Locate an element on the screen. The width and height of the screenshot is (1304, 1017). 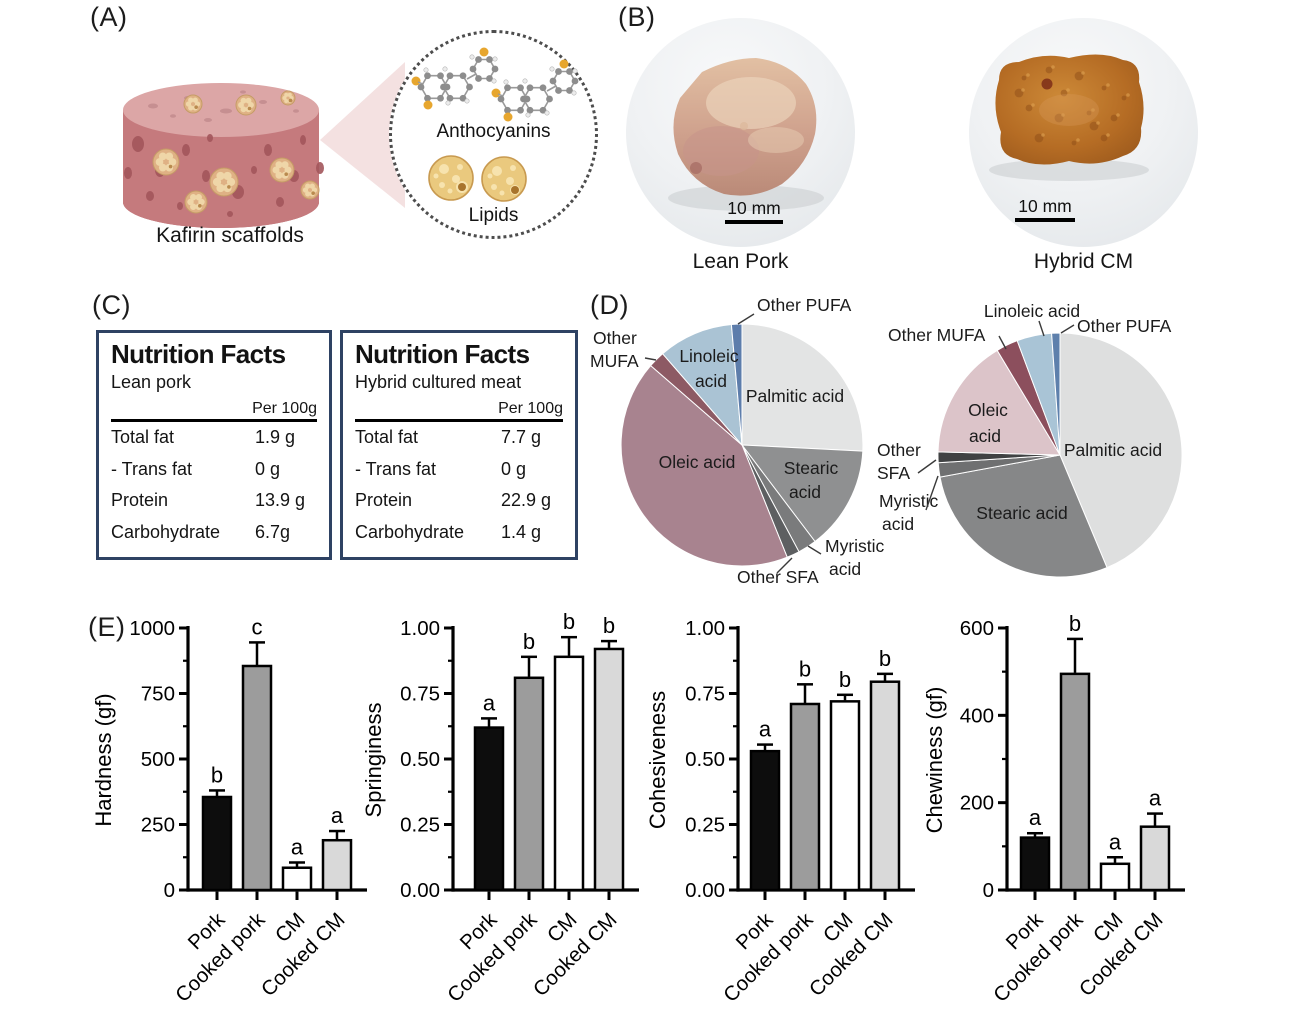
nutrient-value: 0 g is located at coordinates (514, 468).